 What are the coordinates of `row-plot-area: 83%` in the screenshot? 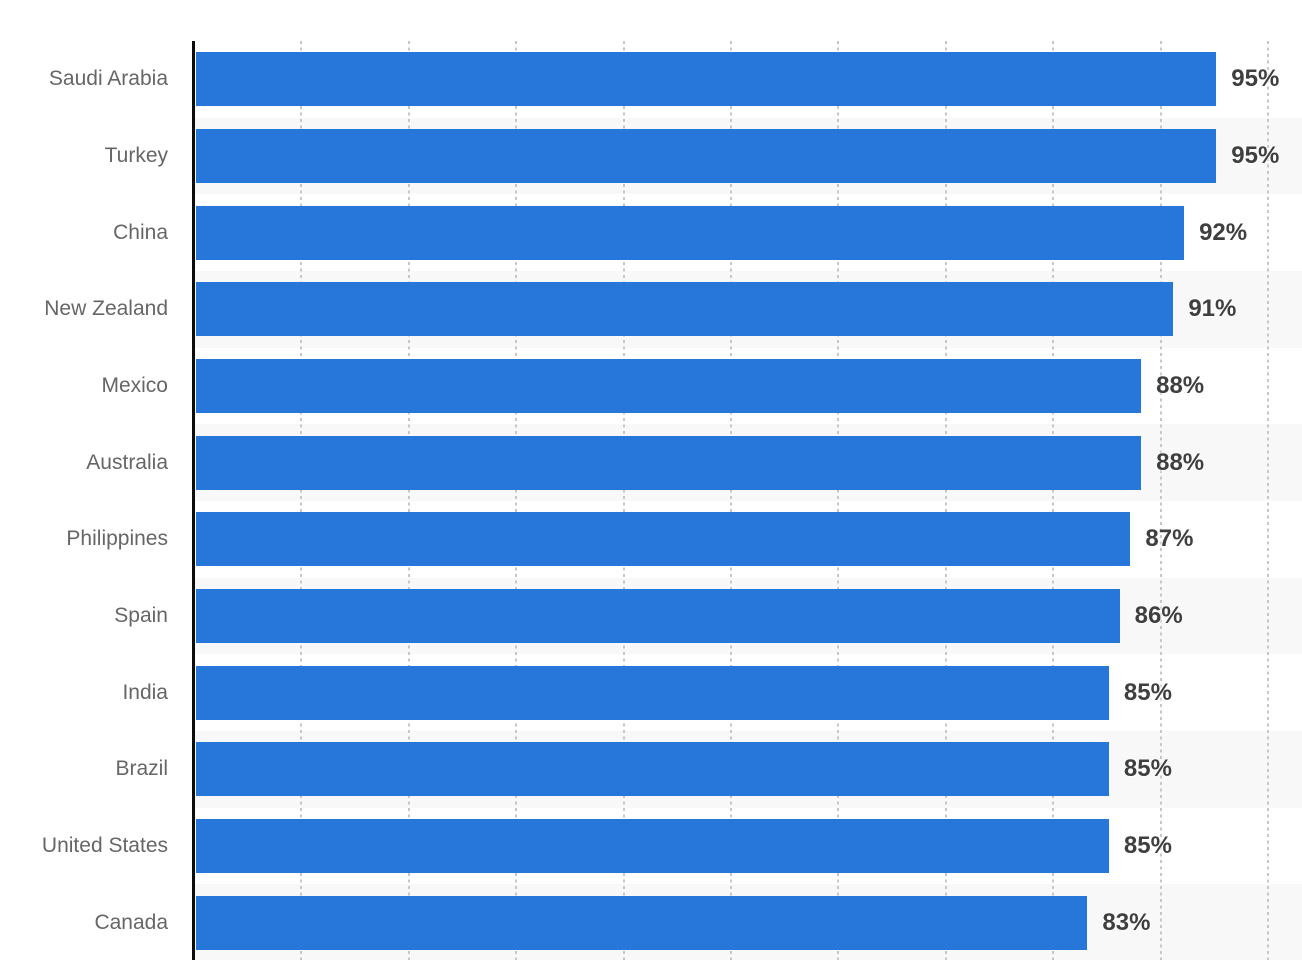 It's located at (748, 922).